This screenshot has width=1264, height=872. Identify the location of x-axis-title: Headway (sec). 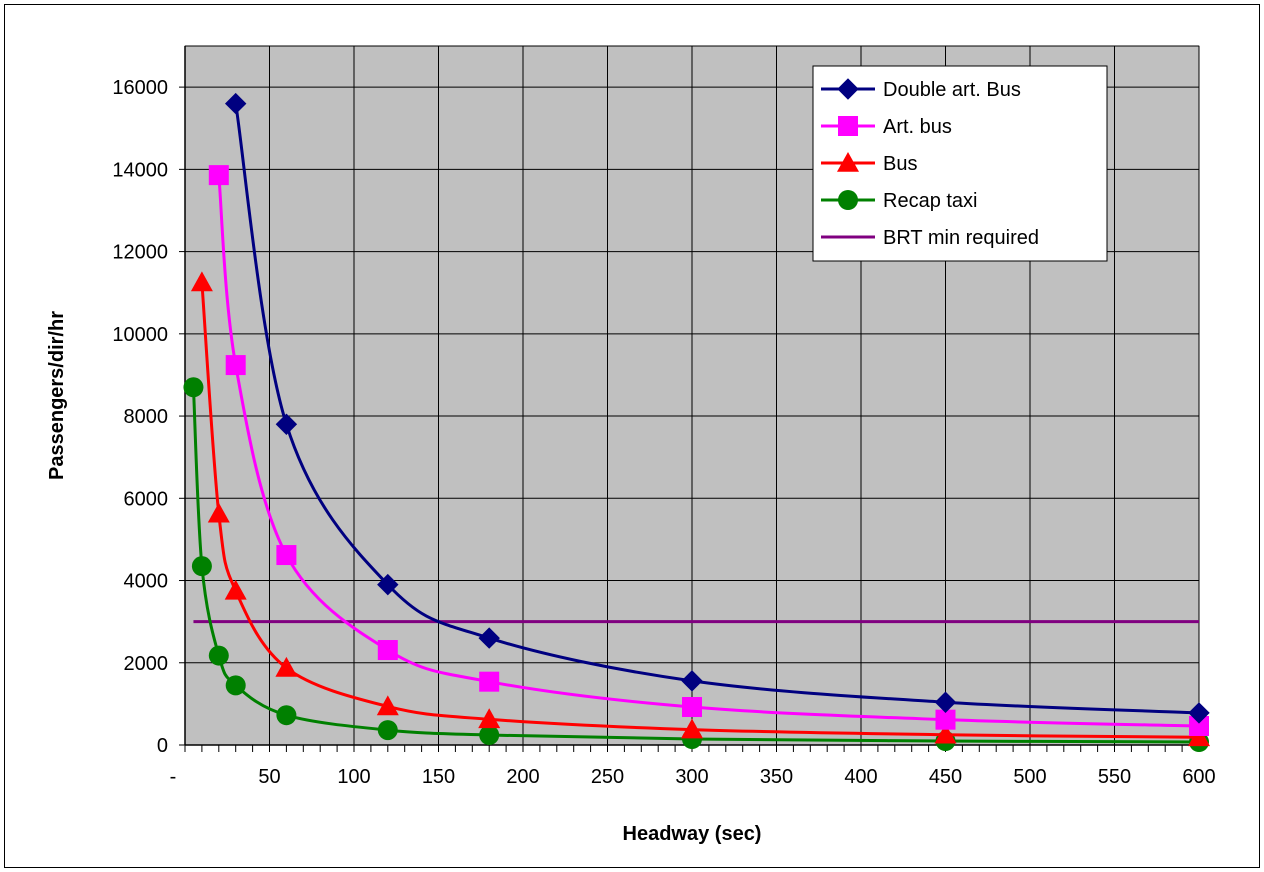
(692, 834).